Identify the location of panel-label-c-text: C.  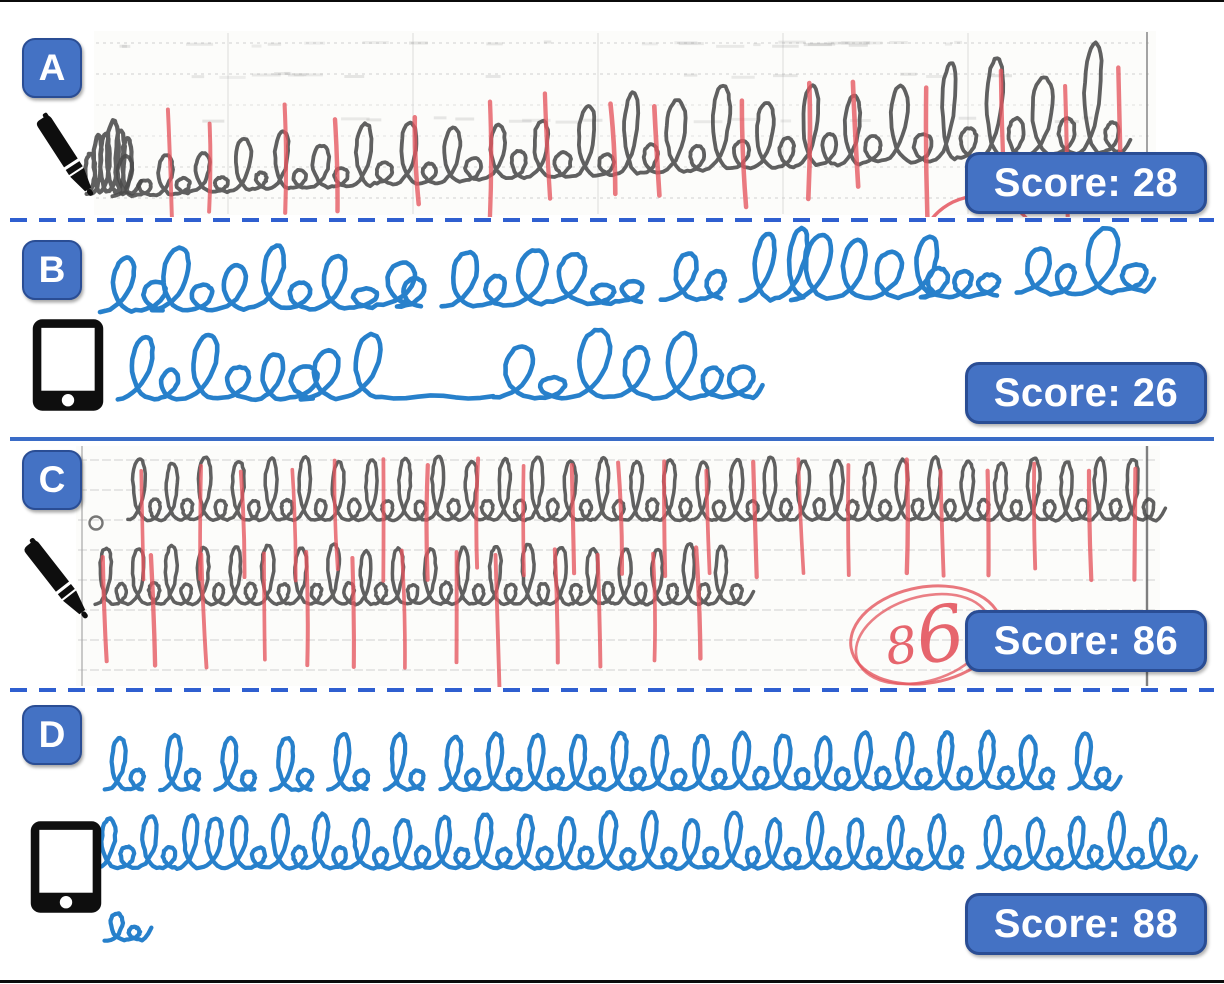
(52, 479).